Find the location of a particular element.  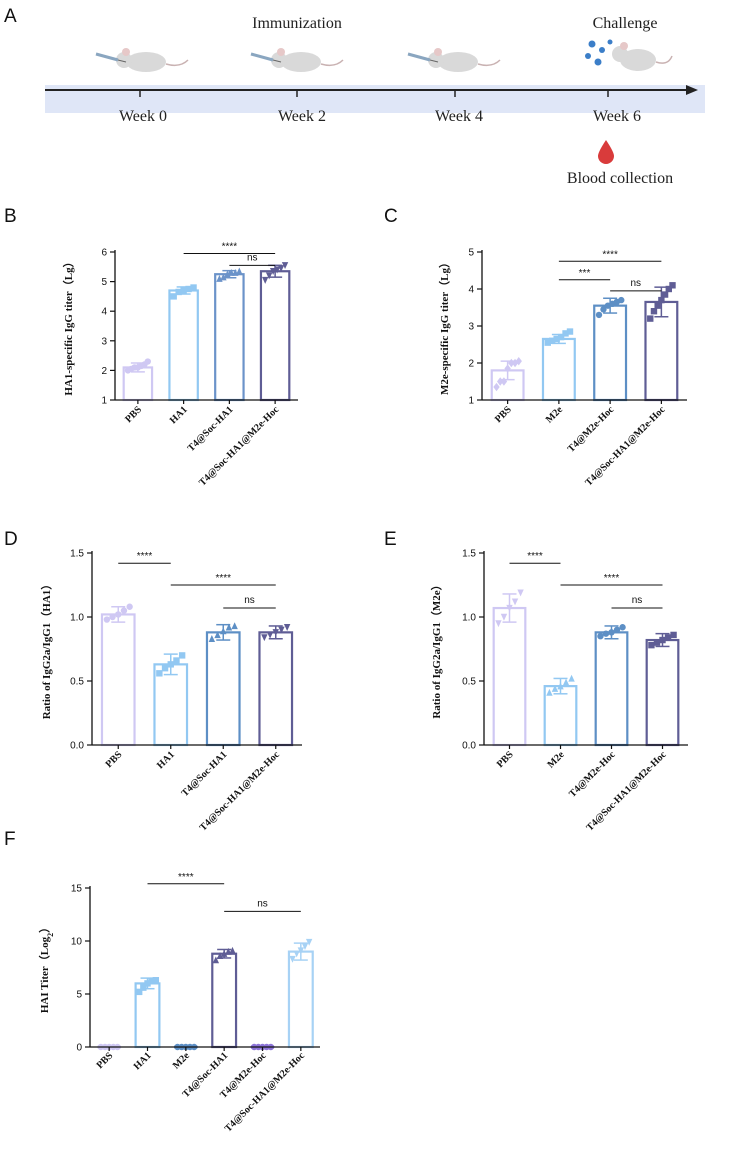

y-tick-label: 1.0 is located at coordinates (469, 618).